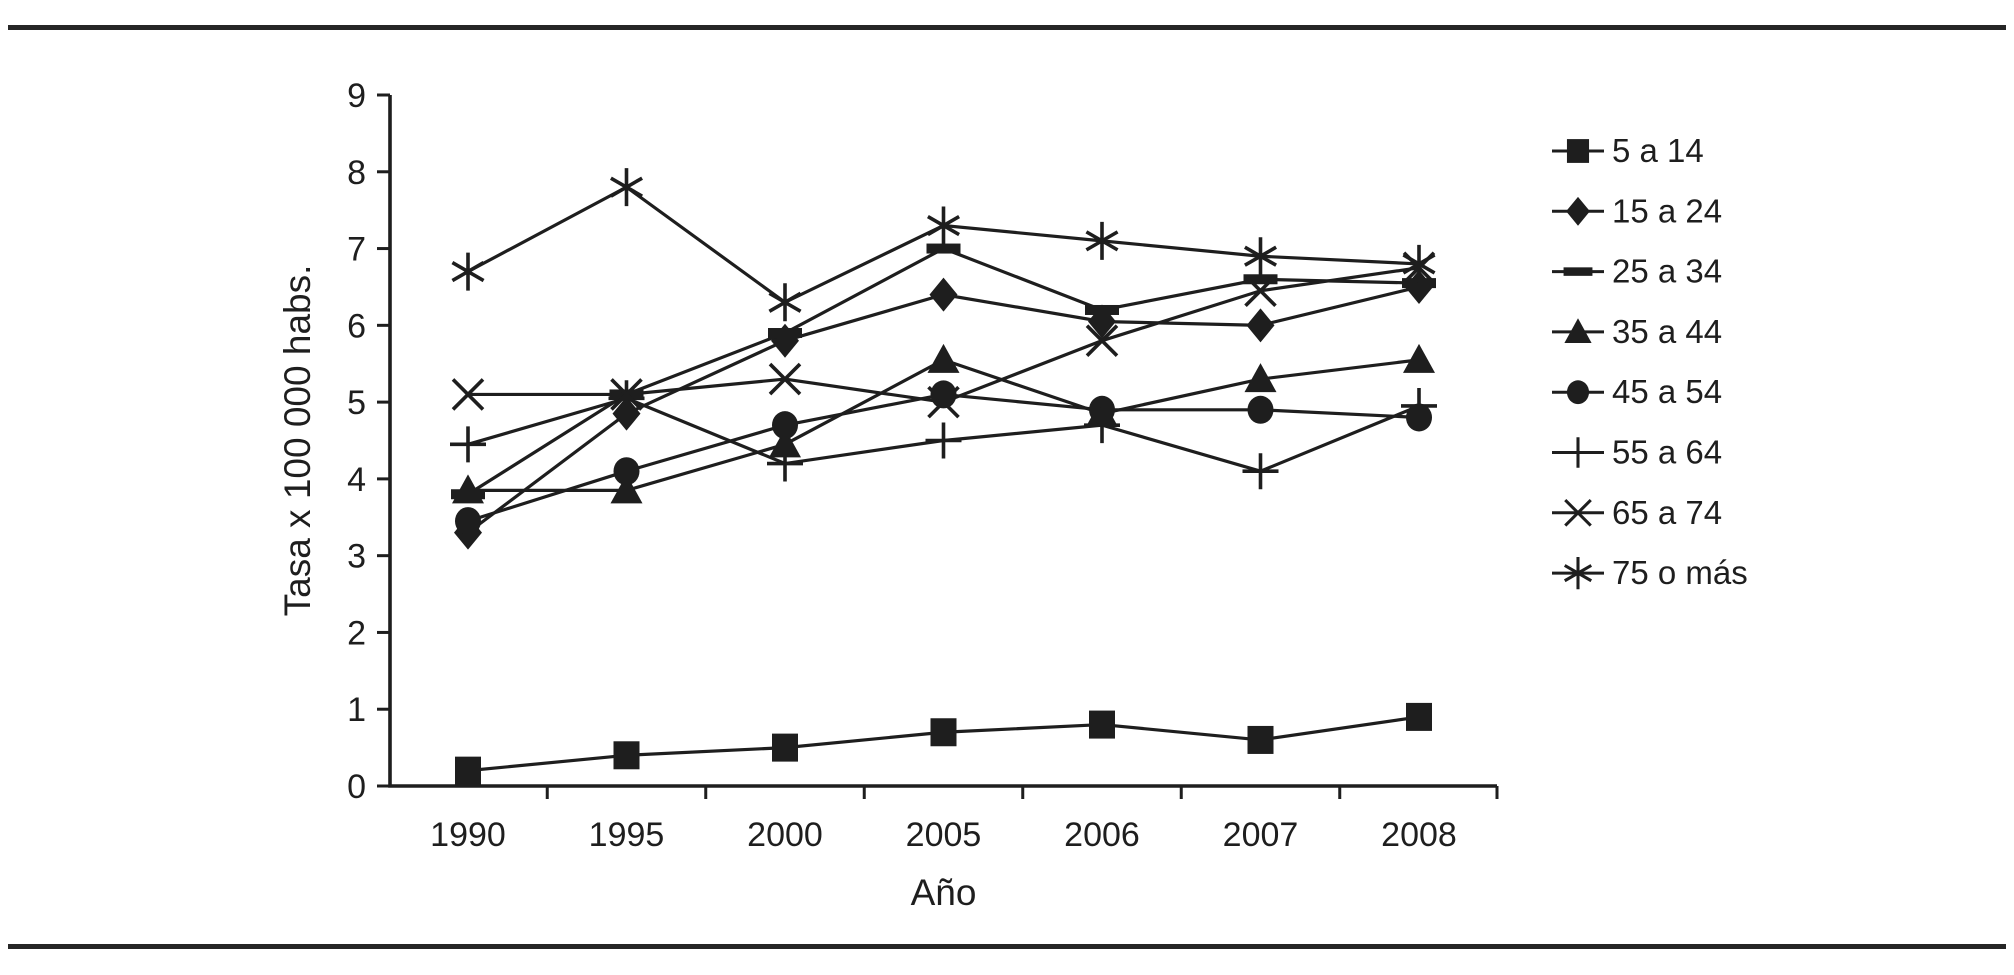 This screenshot has width=2014, height=975. Describe the element at coordinates (1667, 271) in the screenshot. I see `legend-label: 25 a 34` at that location.